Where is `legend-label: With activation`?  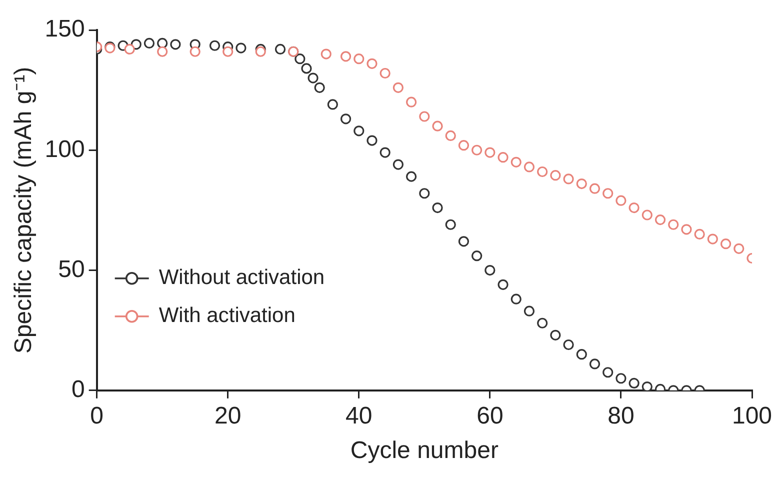
legend-label: With activation is located at coordinates (227, 316).